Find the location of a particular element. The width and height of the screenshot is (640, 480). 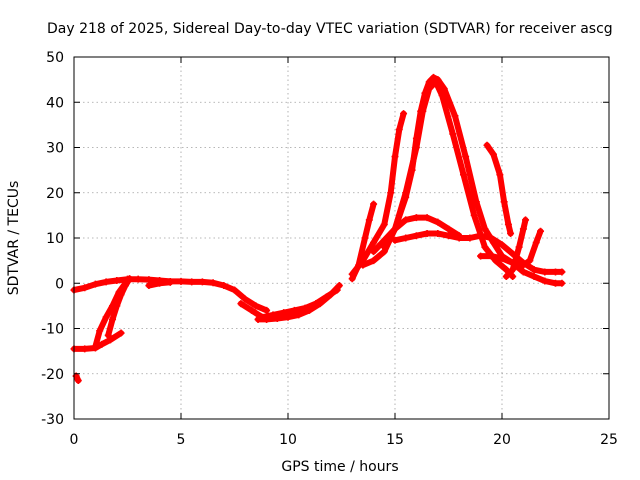

x-tick-label: 20 is located at coordinates (502, 440).